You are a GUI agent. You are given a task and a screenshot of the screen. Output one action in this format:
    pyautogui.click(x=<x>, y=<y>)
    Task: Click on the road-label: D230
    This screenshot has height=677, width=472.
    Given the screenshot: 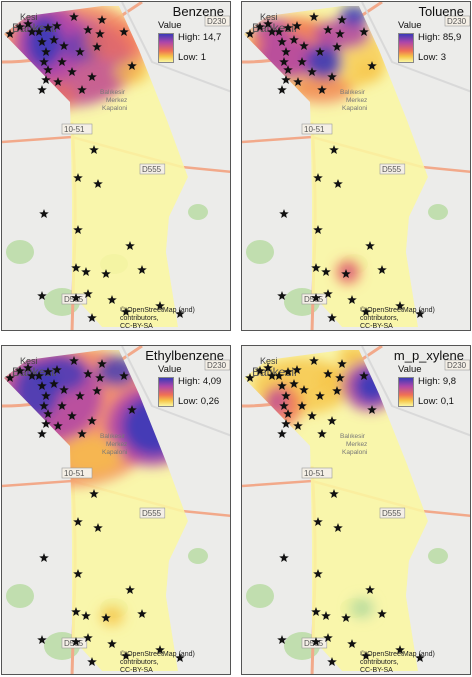 What is the action you would take?
    pyautogui.click(x=217, y=365)
    